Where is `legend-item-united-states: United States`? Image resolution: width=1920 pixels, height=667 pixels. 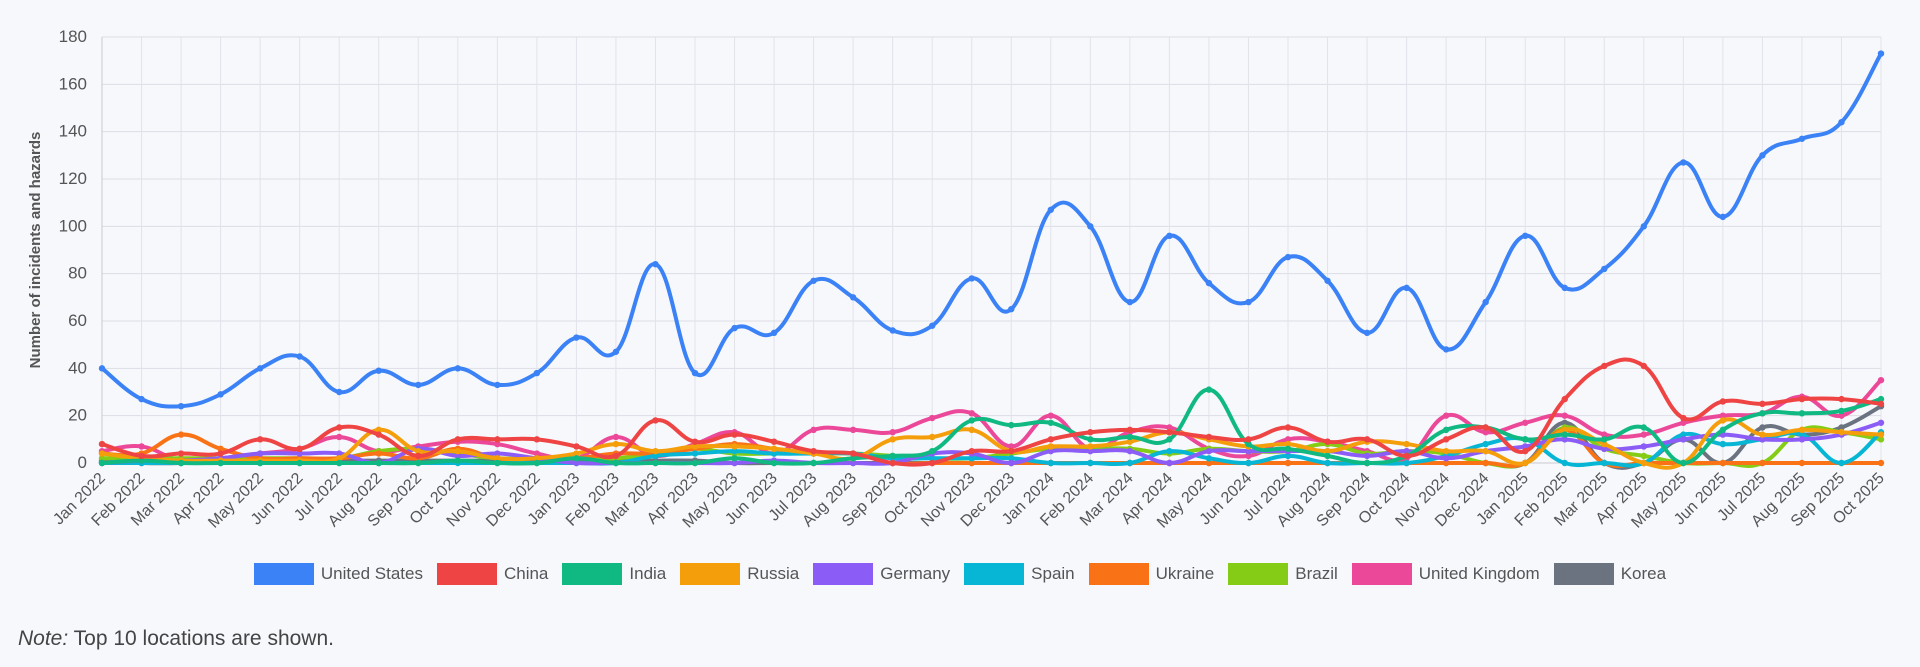 legend-item-united-states: United States is located at coordinates (338, 574).